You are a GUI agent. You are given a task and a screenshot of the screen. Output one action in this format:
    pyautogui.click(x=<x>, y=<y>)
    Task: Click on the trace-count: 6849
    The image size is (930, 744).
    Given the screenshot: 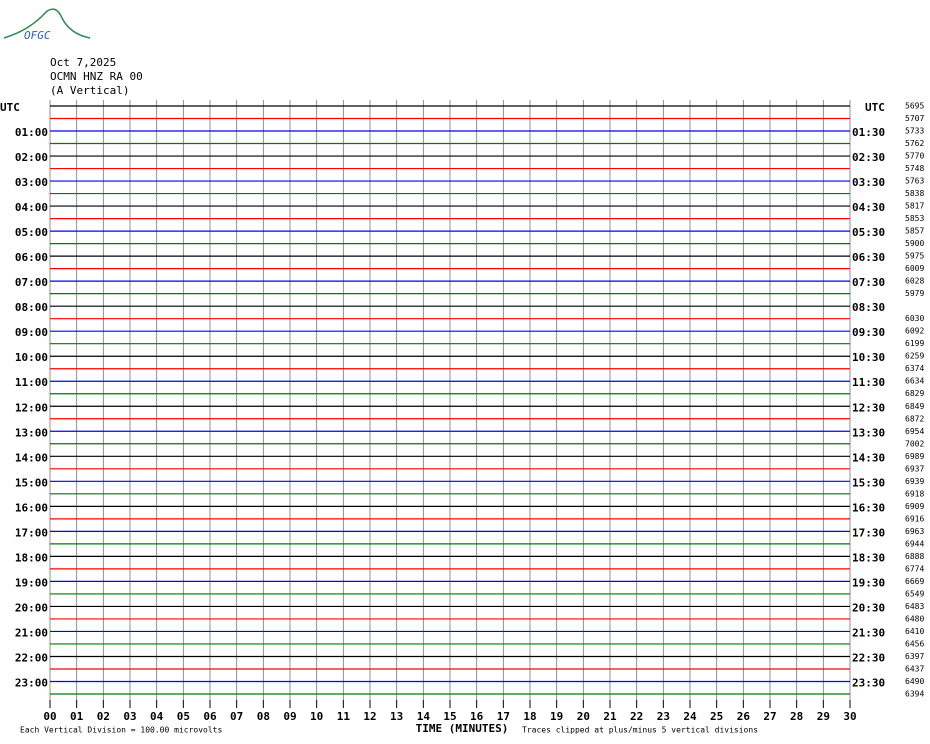 What is the action you would take?
    pyautogui.click(x=914, y=406)
    